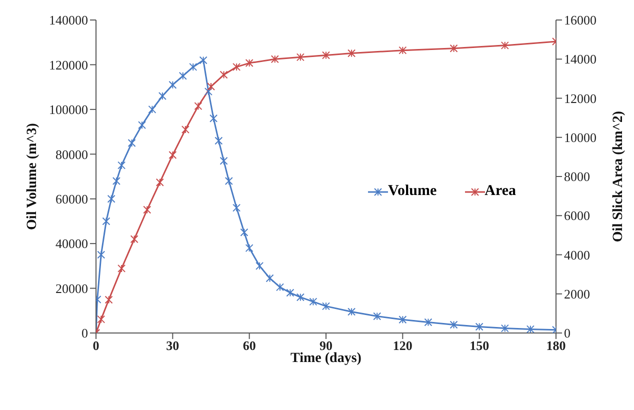  I want to click on y-tick-label: 100000, so click(68, 110).